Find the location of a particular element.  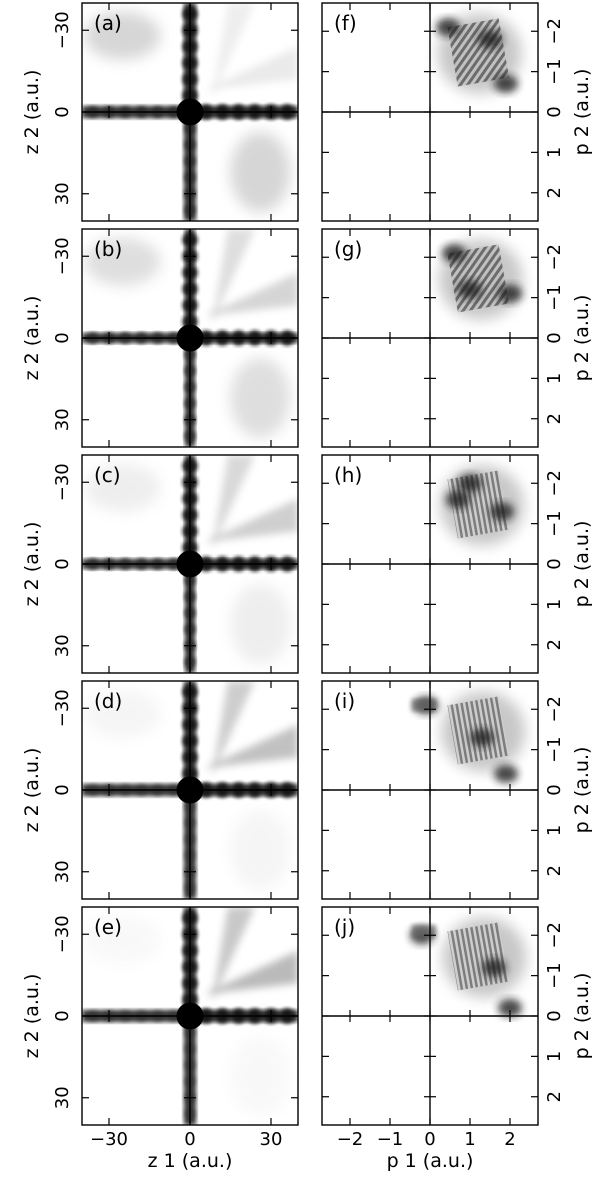

panel-label: (a) is located at coordinates (108, 23).